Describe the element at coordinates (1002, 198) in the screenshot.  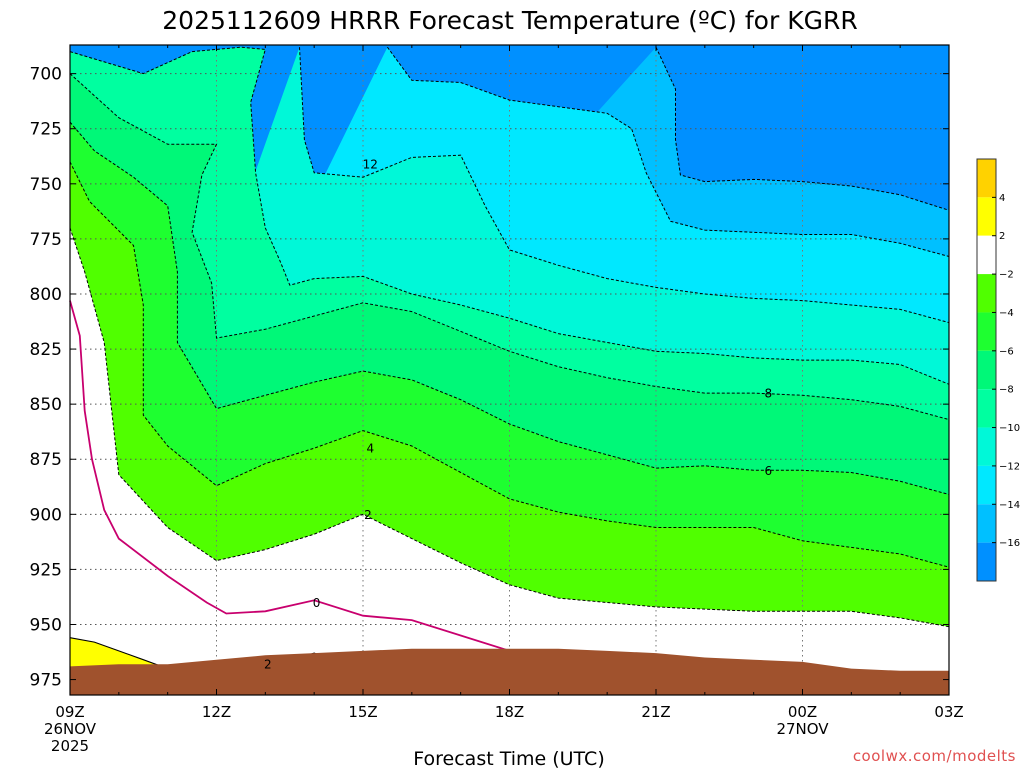
I see `colorbar-label-0: 4` at that location.